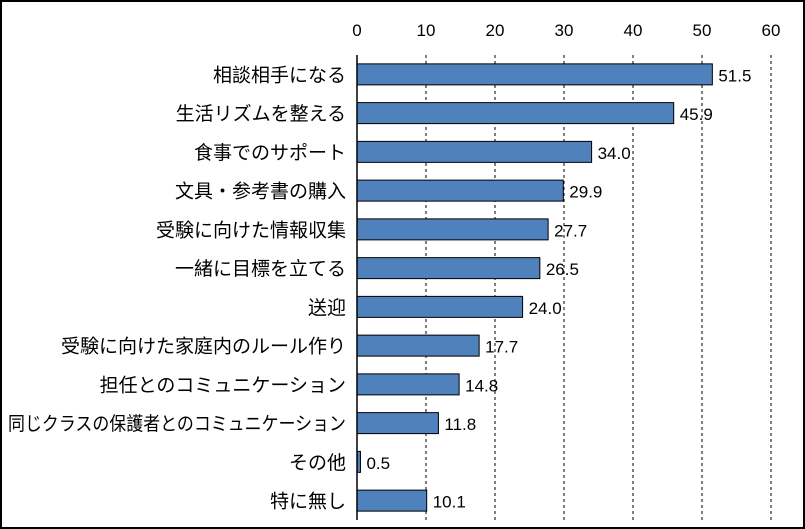 The width and height of the screenshot is (805, 529). I want to click on value-label: 29.9, so click(585, 192).